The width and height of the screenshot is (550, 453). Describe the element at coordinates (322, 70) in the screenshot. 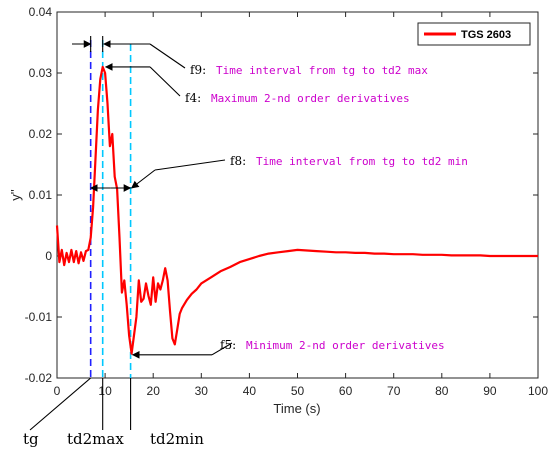

I see `annotation-f9-text: Time interval from tg to td2 max` at that location.